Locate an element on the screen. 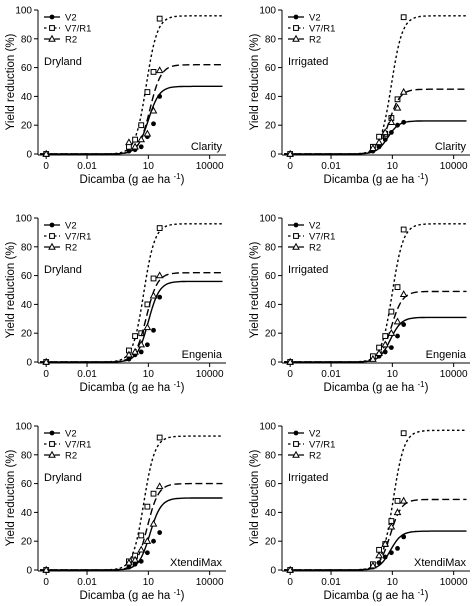 The image size is (474, 606). setting-label: Irrigated is located at coordinates (308, 270).